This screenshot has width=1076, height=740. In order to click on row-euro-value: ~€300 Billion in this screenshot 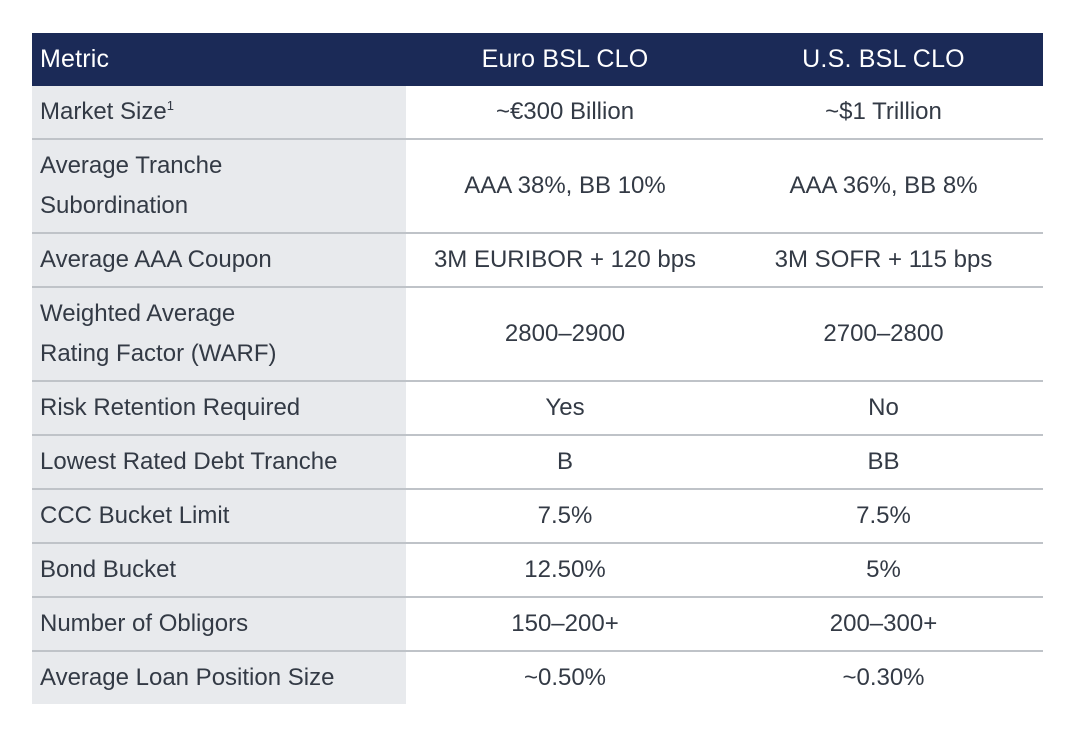, I will do `click(565, 113)`.